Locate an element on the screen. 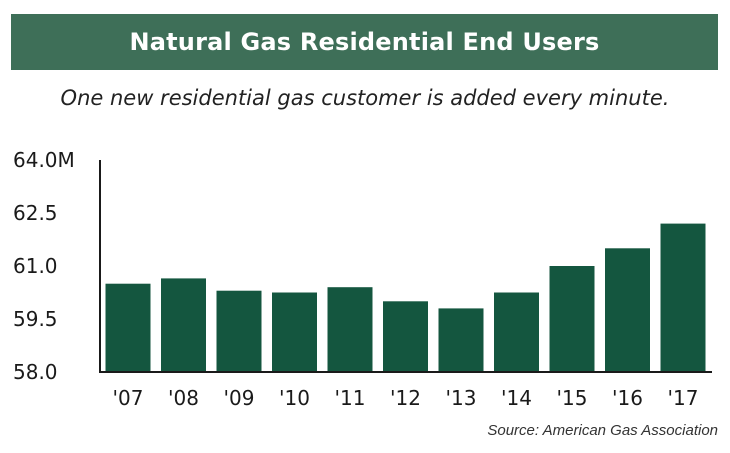 The height and width of the screenshot is (453, 730). x-tick-label-2: '09 is located at coordinates (239, 398).